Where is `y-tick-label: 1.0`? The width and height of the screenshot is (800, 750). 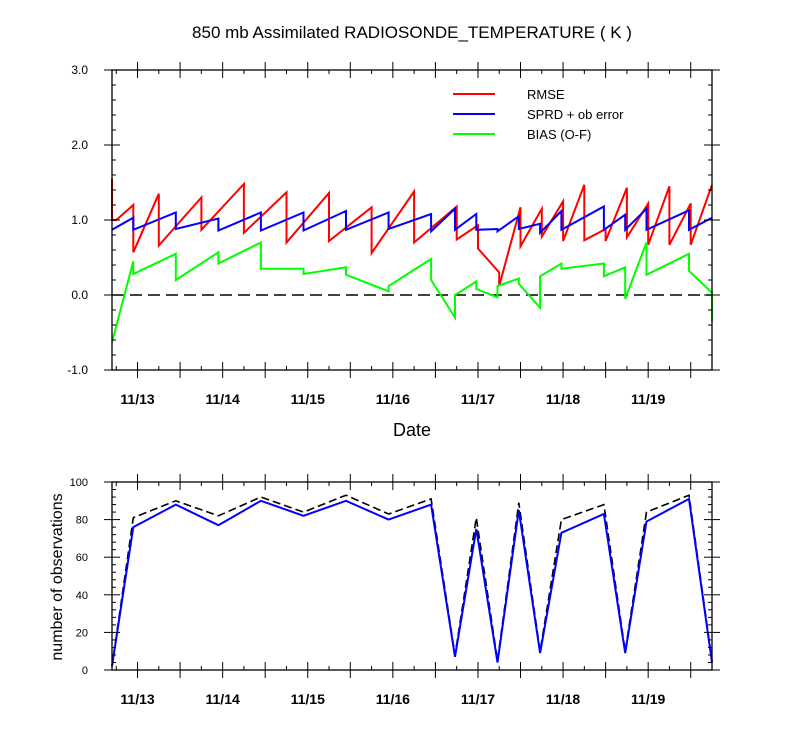 y-tick-label: 1.0 is located at coordinates (79, 220).